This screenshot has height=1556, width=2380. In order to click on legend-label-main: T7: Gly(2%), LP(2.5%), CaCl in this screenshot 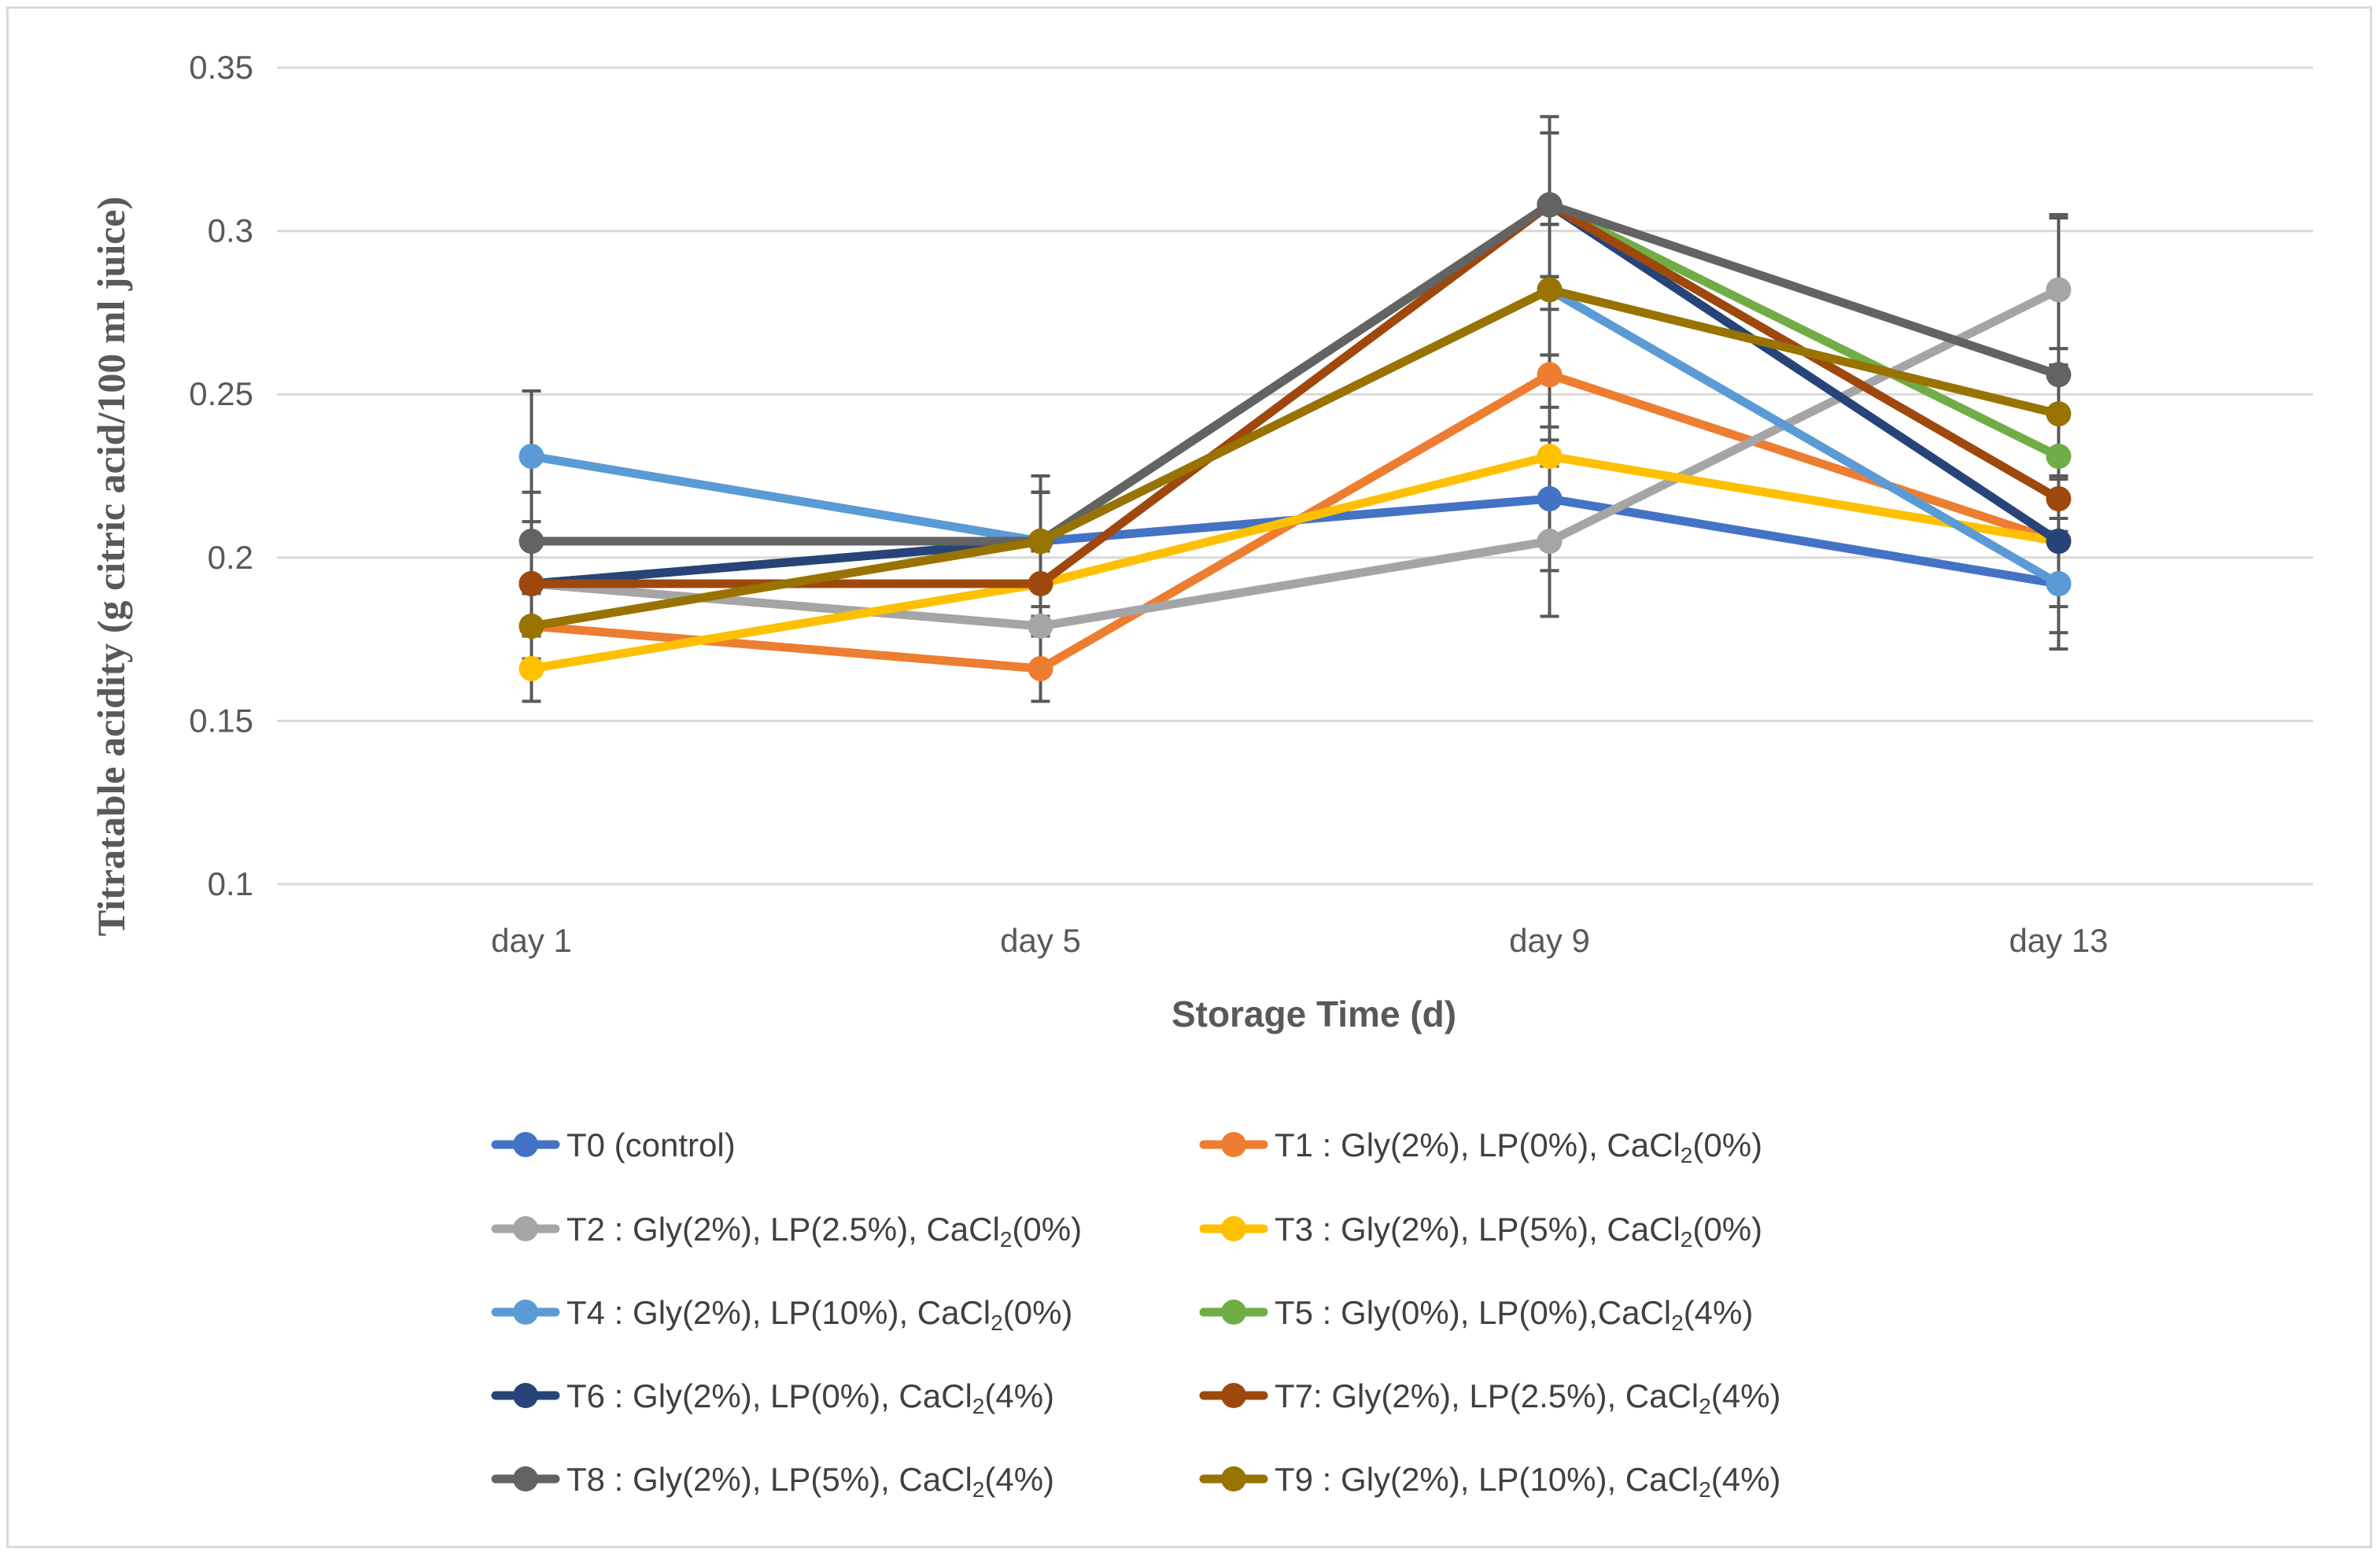, I will do `click(1487, 1395)`.